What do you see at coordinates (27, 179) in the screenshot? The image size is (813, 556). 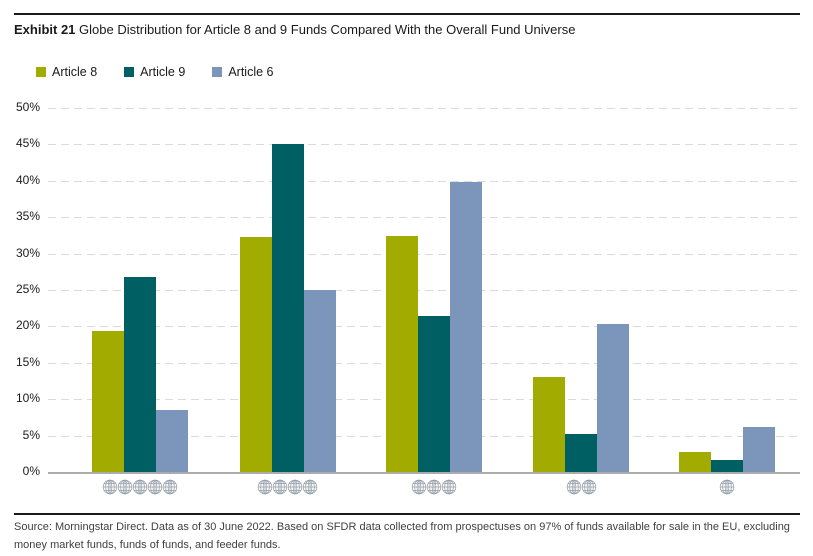 I see `y-tick-label: 40%` at bounding box center [27, 179].